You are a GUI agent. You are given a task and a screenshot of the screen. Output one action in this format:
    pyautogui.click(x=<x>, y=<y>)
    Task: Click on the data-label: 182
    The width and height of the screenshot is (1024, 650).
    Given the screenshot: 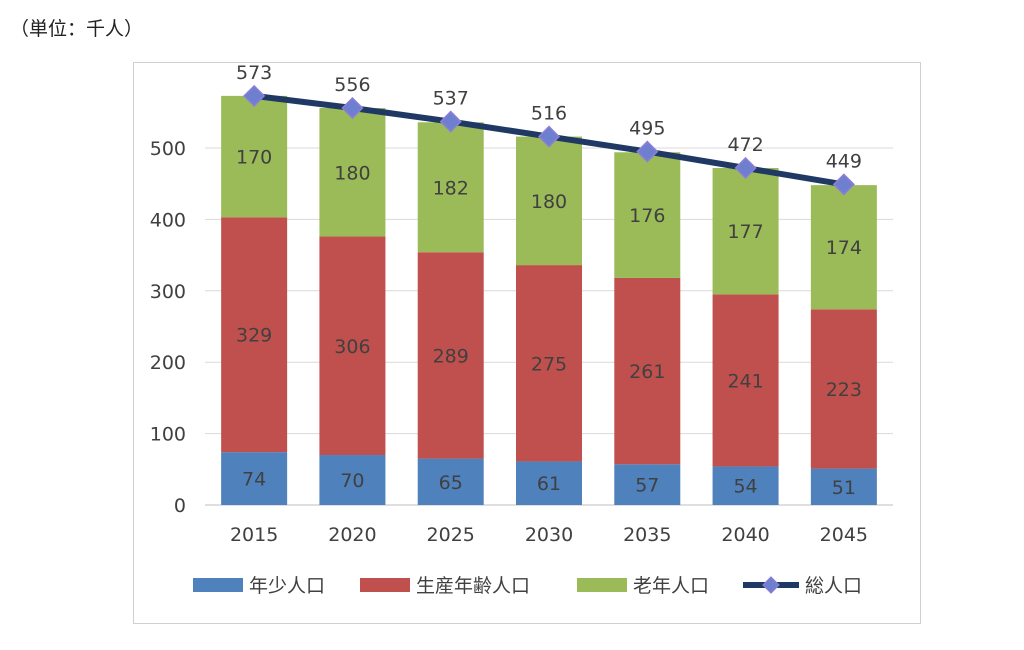 What is the action you would take?
    pyautogui.click(x=451, y=188)
    